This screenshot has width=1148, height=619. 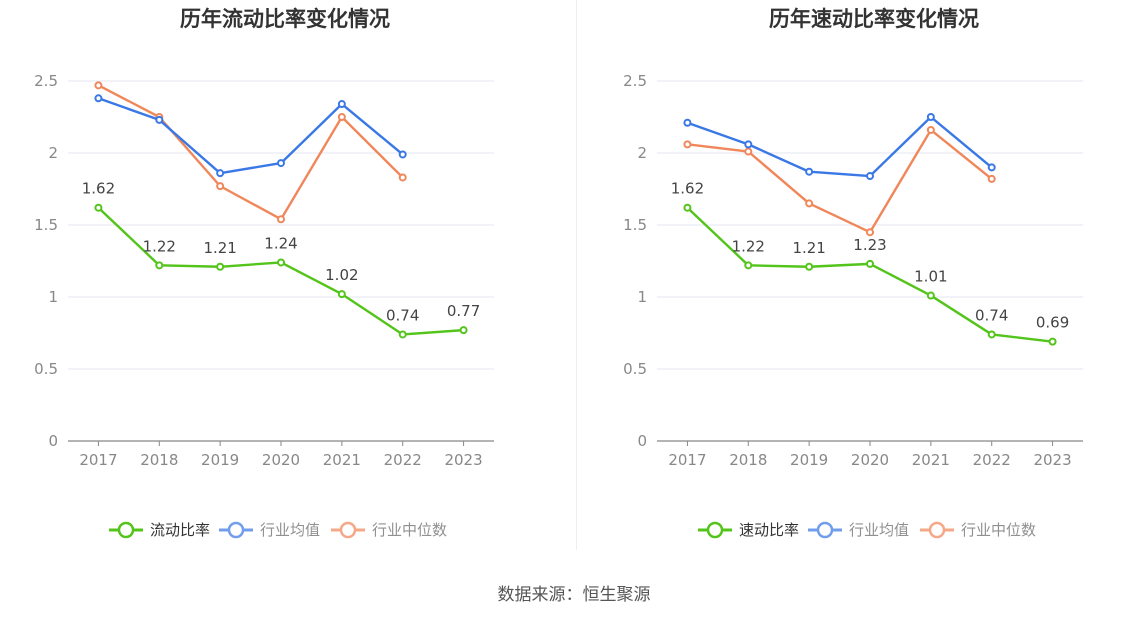 I want to click on data-label: 1.21, so click(x=808, y=248).